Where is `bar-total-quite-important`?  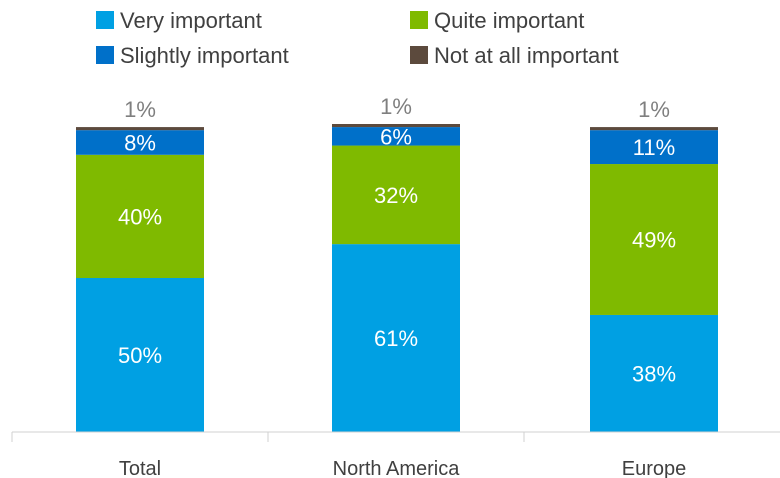 bar-total-quite-important is located at coordinates (140, 216).